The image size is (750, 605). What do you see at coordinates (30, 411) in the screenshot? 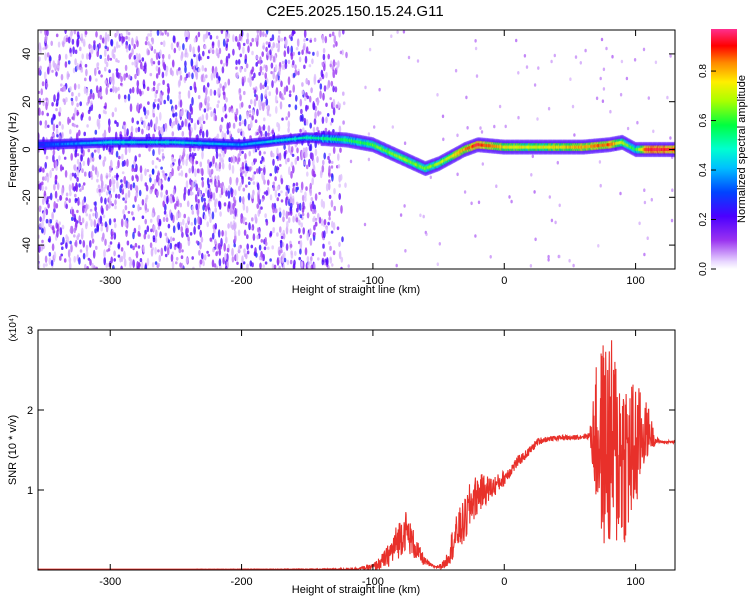
I see `y-tick-label: 2` at bounding box center [30, 411].